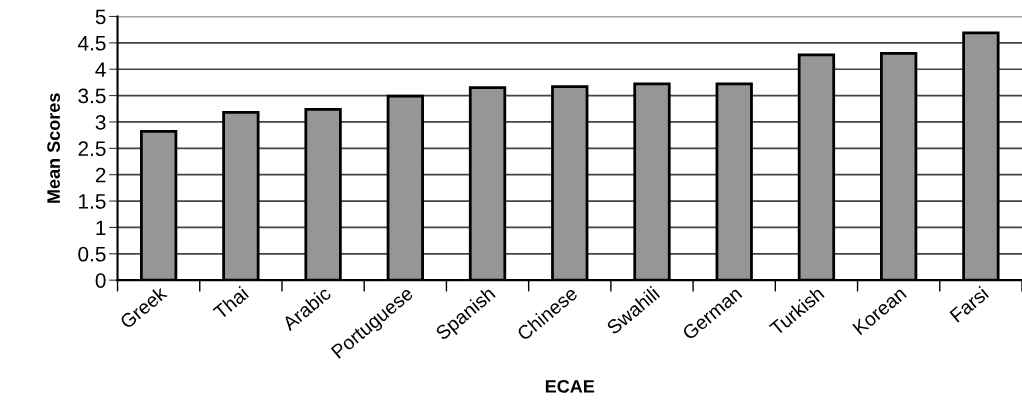  What do you see at coordinates (100, 69) in the screenshot?
I see `y-tick-label: 4` at bounding box center [100, 69].